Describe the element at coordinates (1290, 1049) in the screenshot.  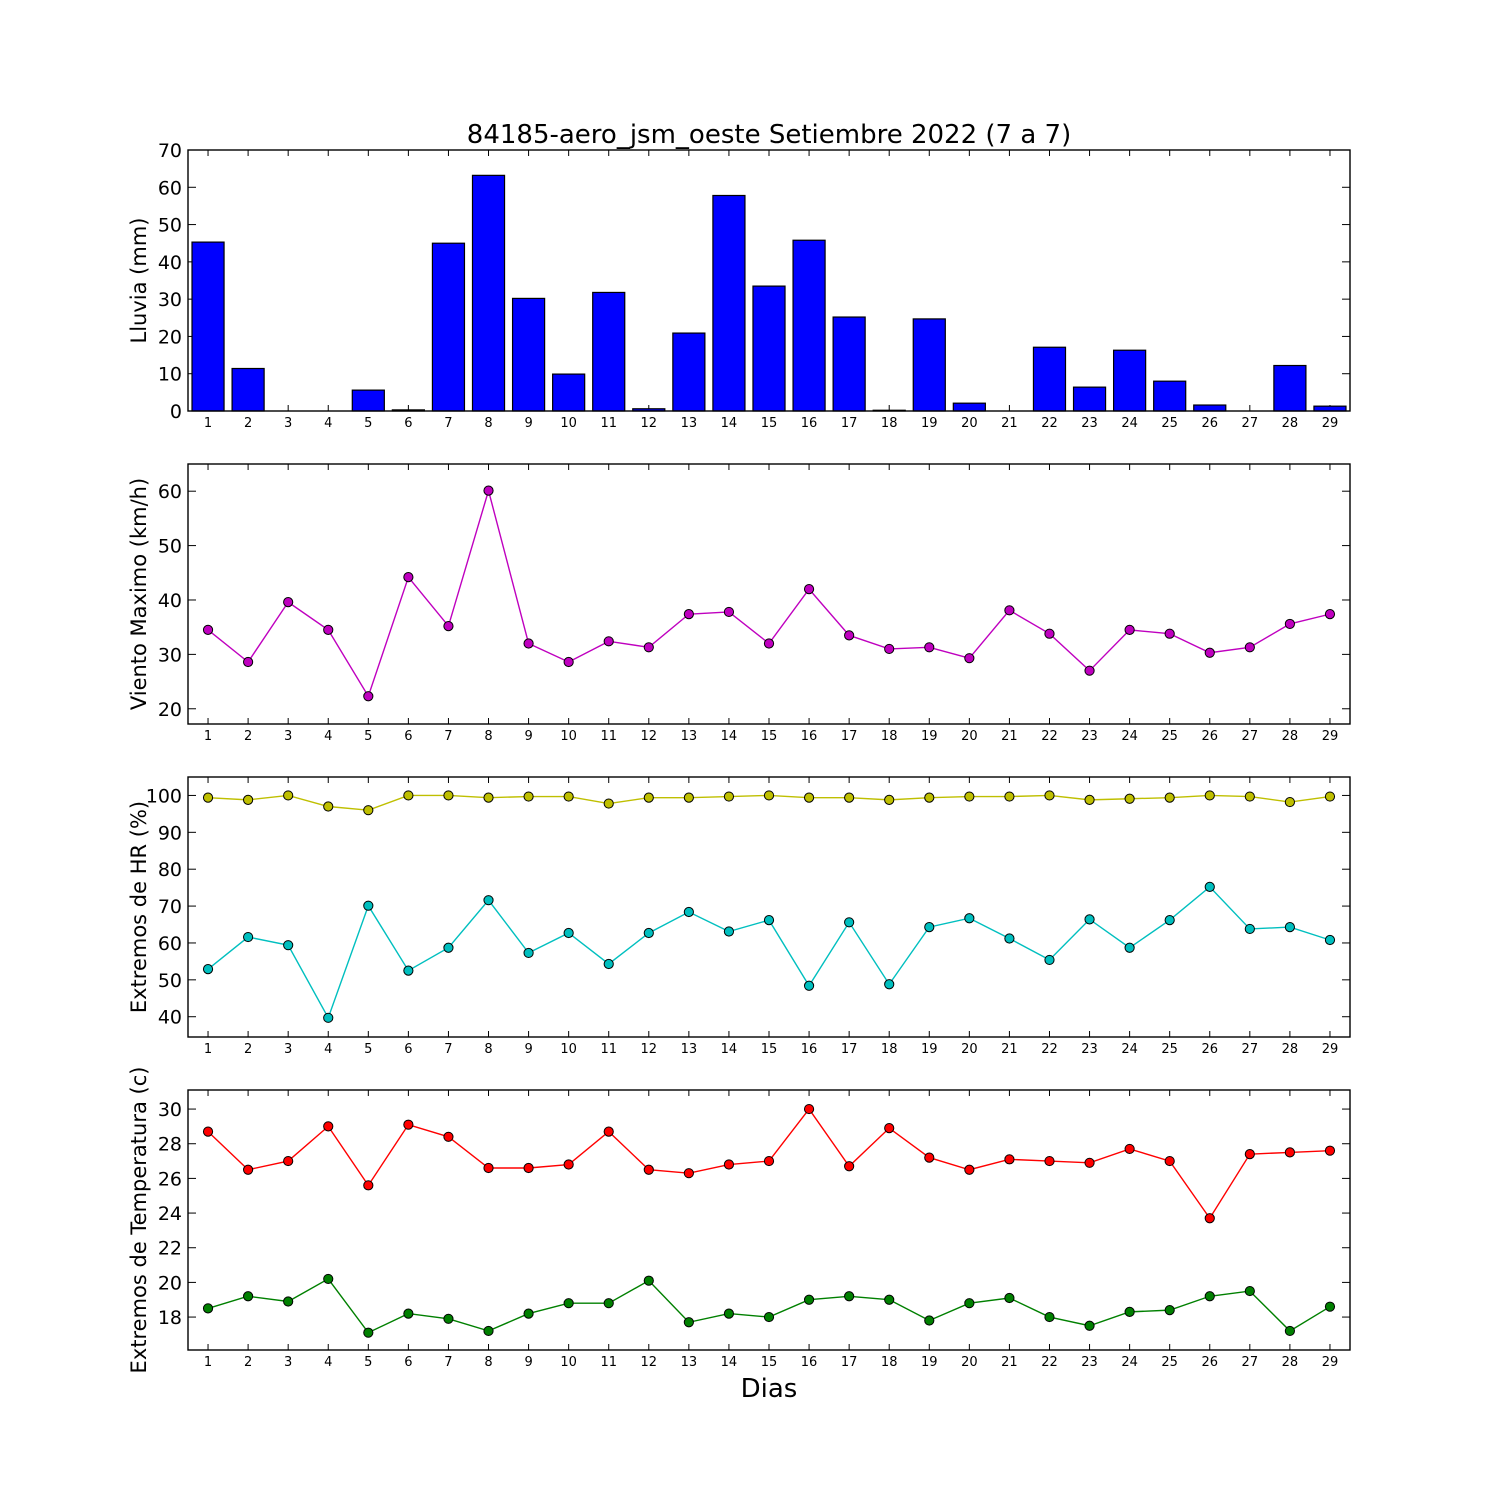
I see `x-tick-label: 28` at that location.